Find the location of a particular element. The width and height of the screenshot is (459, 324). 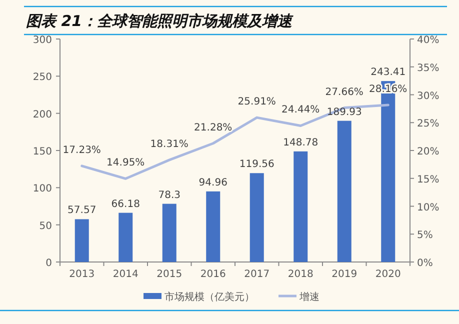

y2-tick-label: 5% is located at coordinates (425, 236).